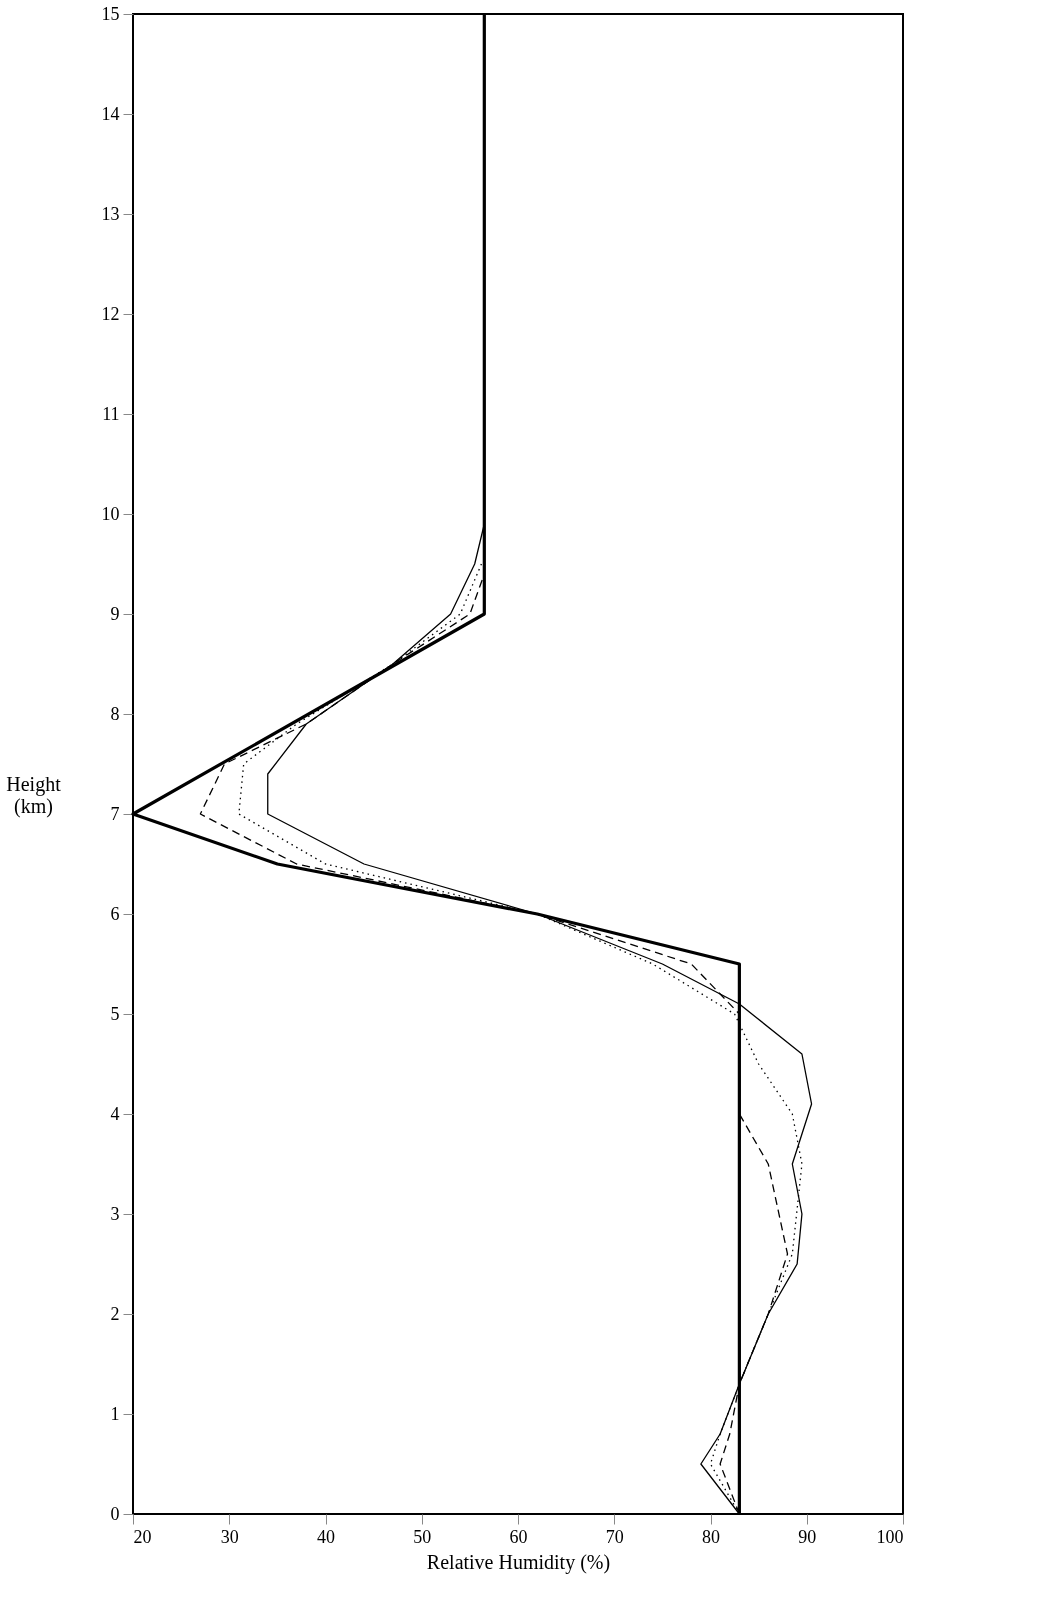 The image size is (1037, 1598). Describe the element at coordinates (115, 713) in the screenshot. I see `y-tick-label: 8` at that location.